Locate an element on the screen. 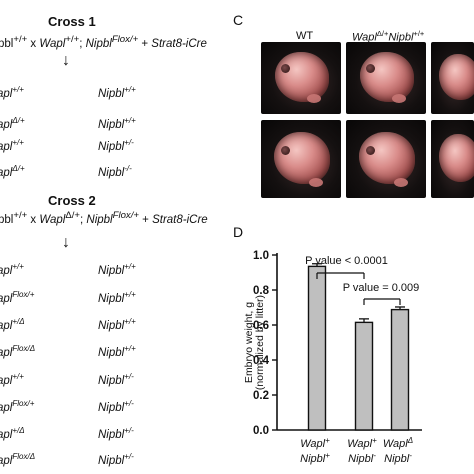 This screenshot has height=474, width=474. cross2-nipbl-5: Nipbl+/- is located at coordinates (116, 379).